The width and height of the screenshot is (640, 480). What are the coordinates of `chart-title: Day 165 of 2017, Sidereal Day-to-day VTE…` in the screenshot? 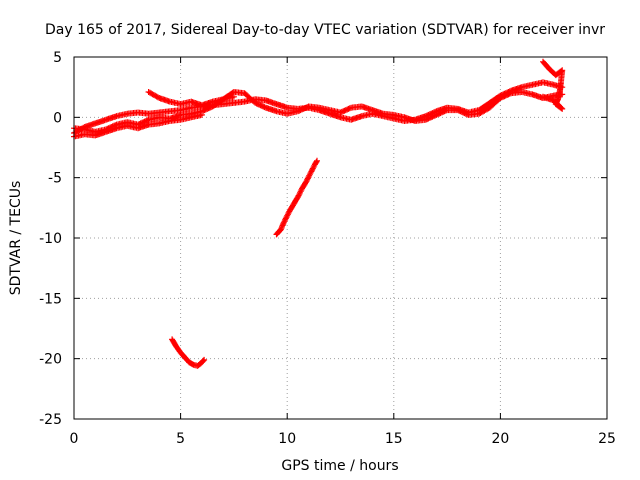 It's located at (325, 30).